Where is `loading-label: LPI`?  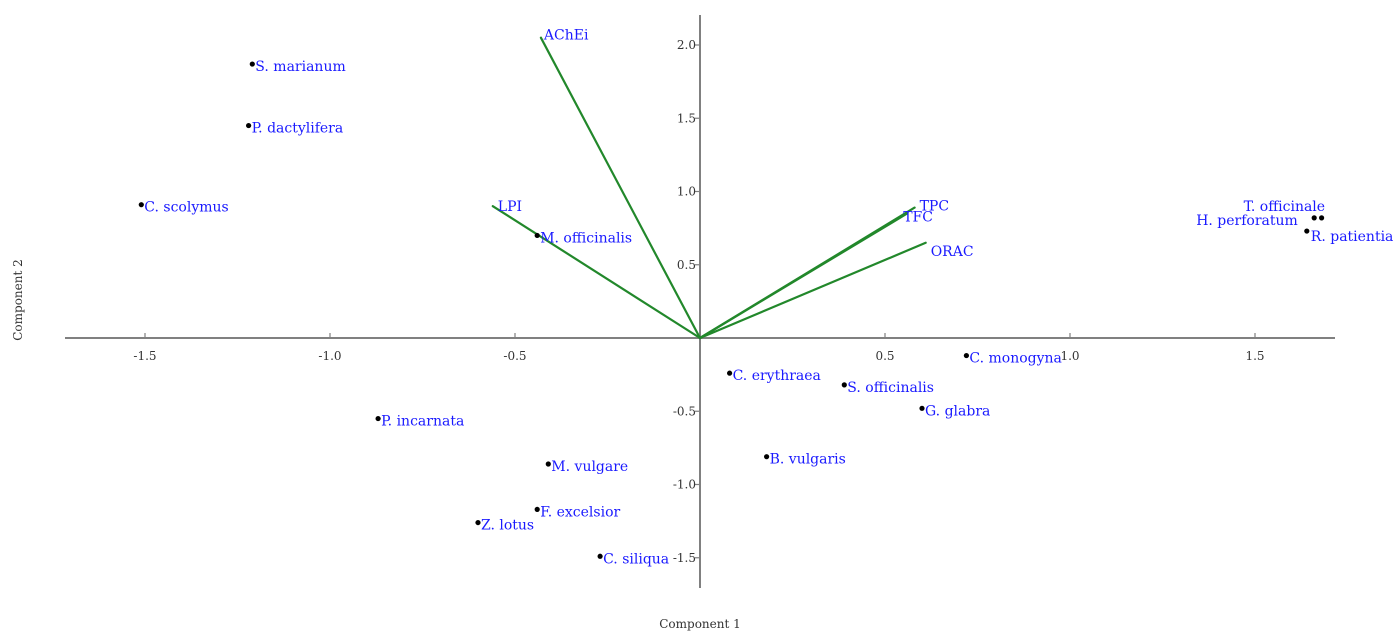
loading-label: LPI is located at coordinates (510, 207).